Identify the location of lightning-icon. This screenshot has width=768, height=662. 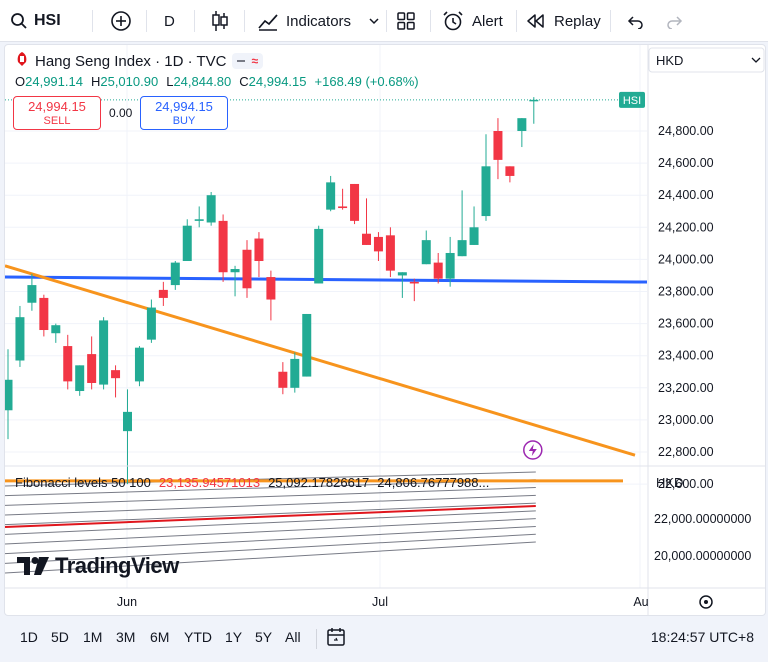
(532, 450).